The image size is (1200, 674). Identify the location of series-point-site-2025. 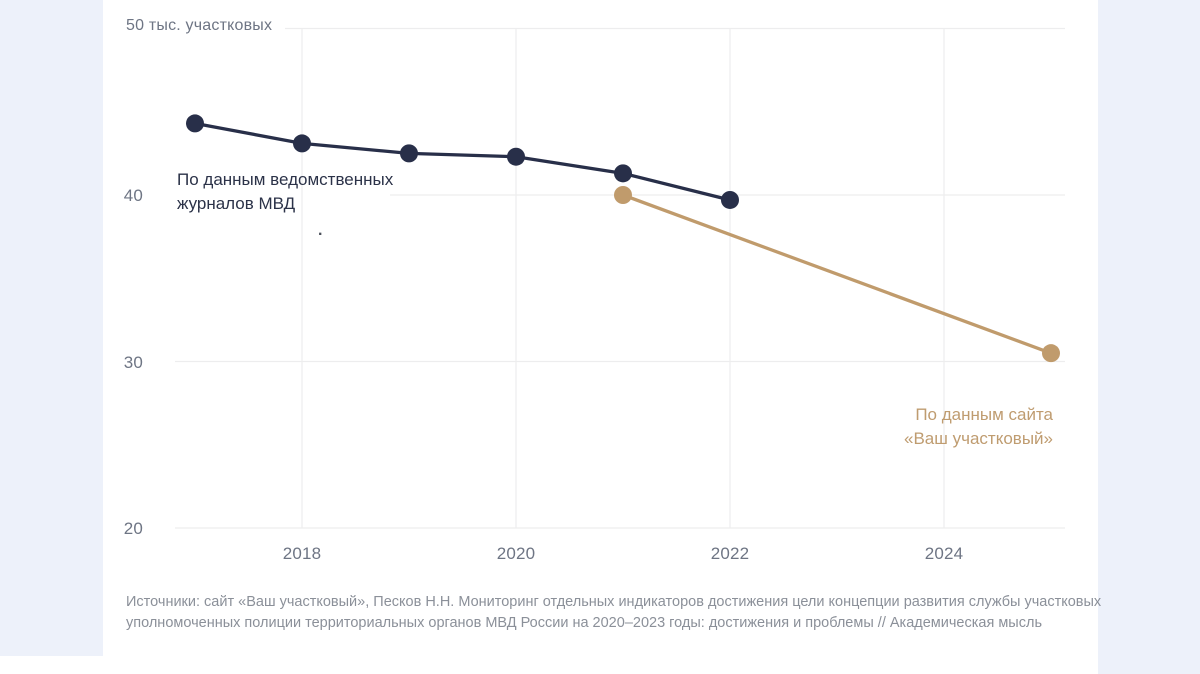
(1051, 353).